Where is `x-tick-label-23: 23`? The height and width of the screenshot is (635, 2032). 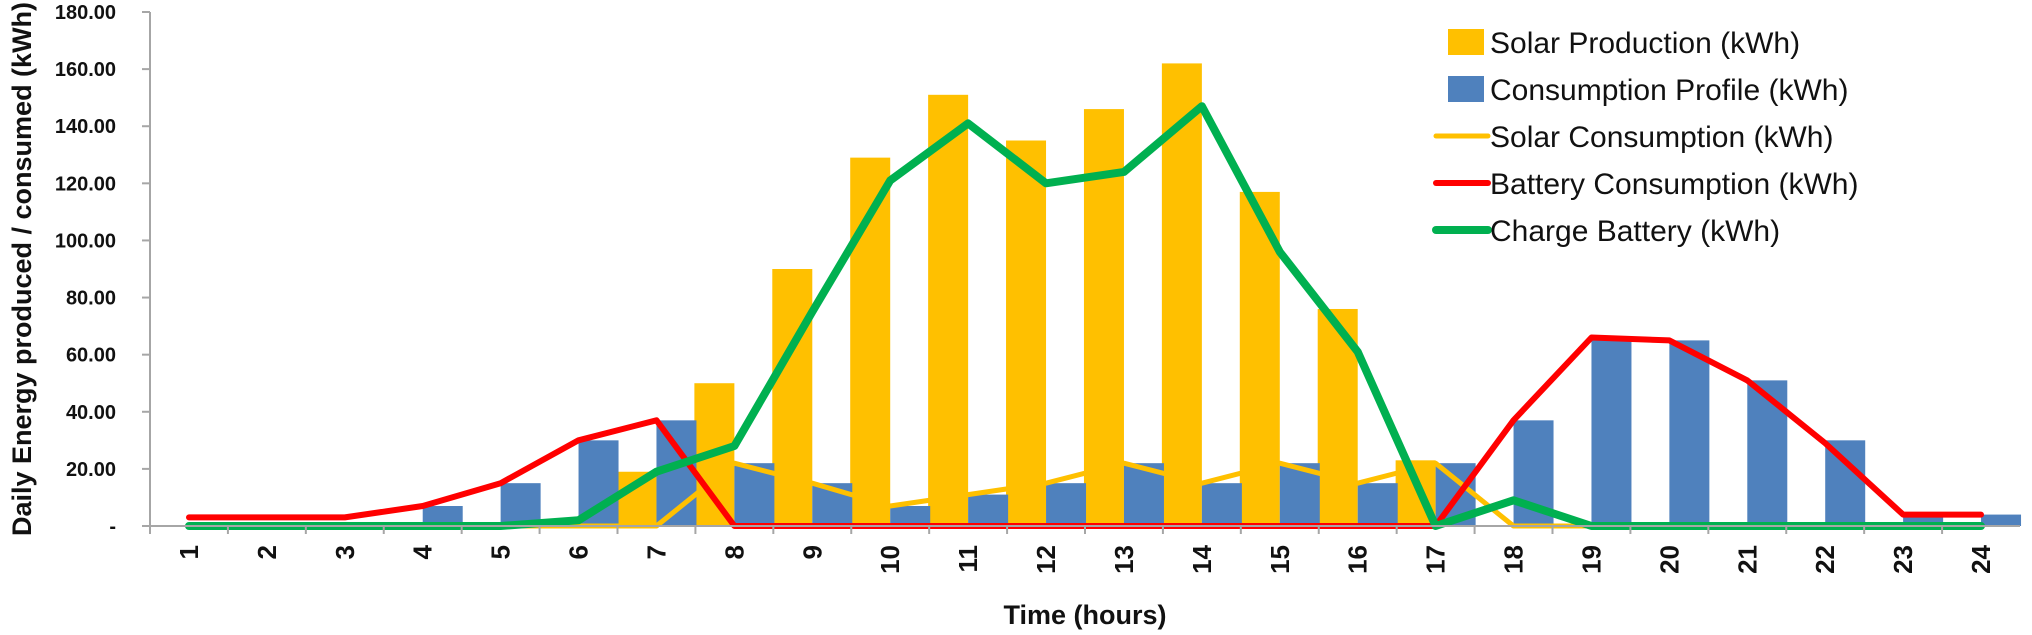 x-tick-label-23: 23 is located at coordinates (1903, 559).